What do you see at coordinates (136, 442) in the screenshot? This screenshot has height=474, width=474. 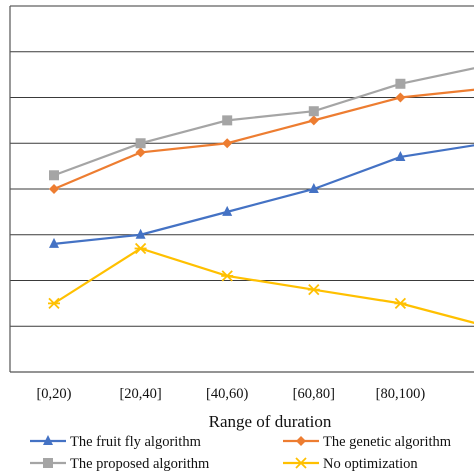 I see `legend-label: The fruit fly algorithm` at bounding box center [136, 442].